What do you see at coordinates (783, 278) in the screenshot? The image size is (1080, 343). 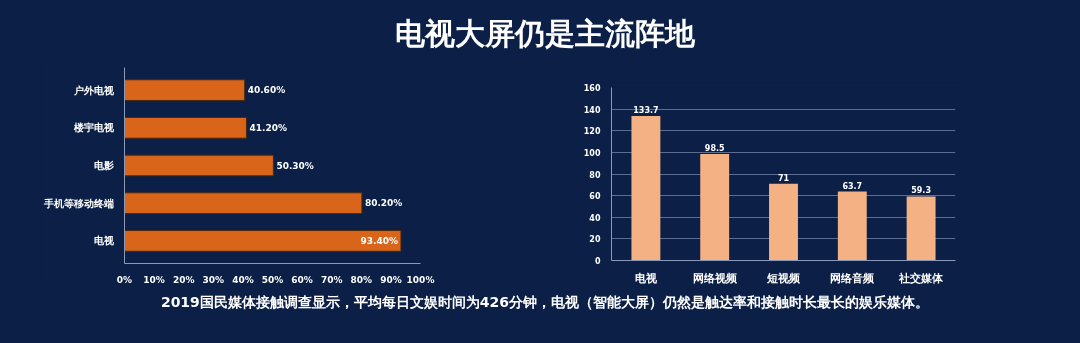 I see `x-tick-label: 短视频` at bounding box center [783, 278].